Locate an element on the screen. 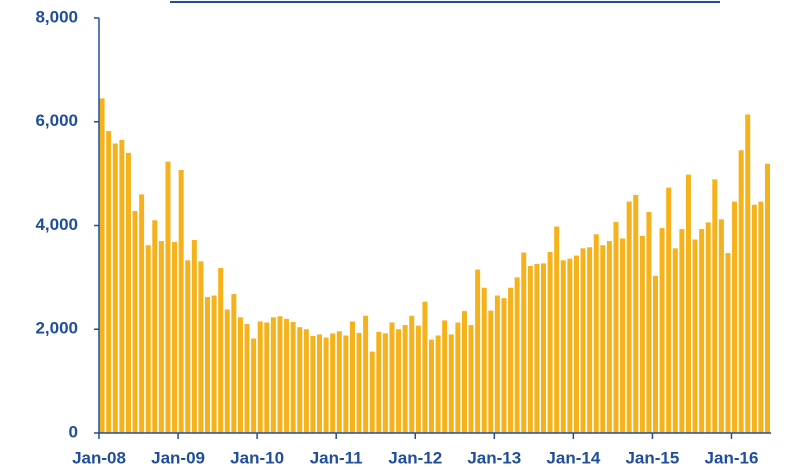 This screenshot has height=470, width=789. y-tick-label: 6,000 is located at coordinates (56, 120).